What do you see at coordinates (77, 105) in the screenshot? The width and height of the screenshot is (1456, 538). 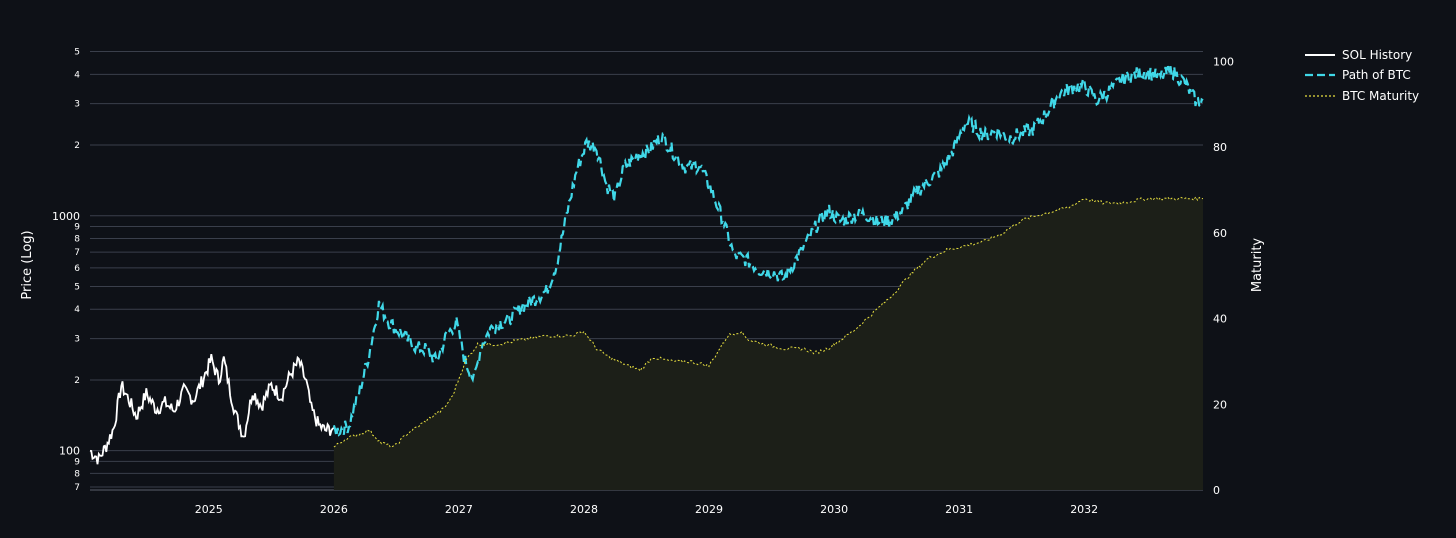 I see `y-tick-label-3000: 3` at bounding box center [77, 105].